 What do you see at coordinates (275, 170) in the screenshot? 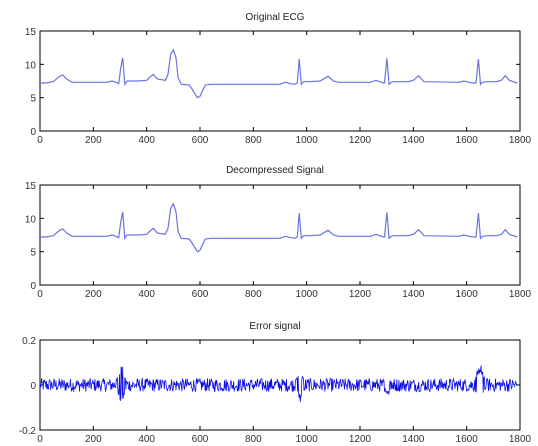
I see `chart-title: Decompressed Signal` at bounding box center [275, 170].